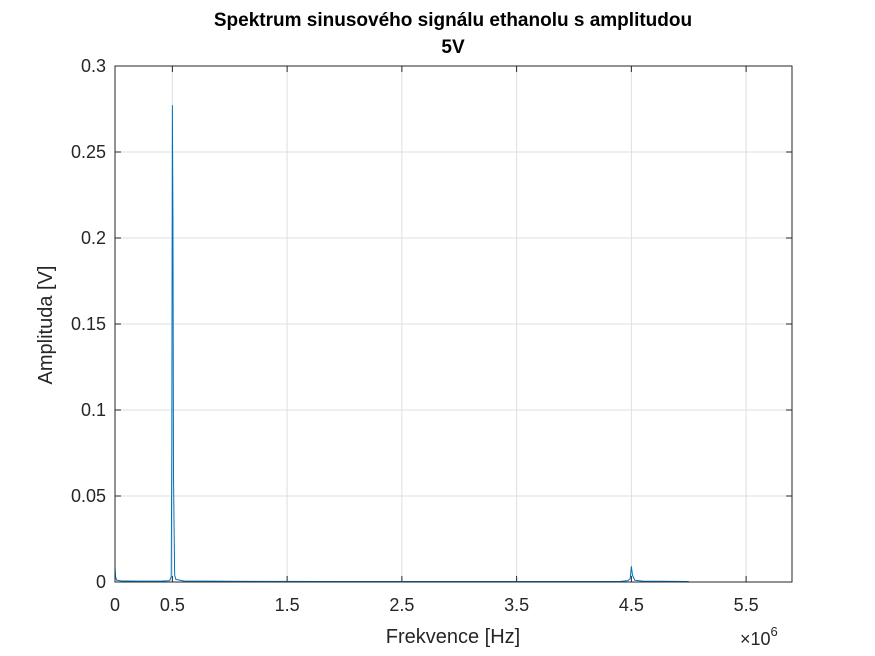  I want to click on y-tick-label: 0.05, so click(88, 496).